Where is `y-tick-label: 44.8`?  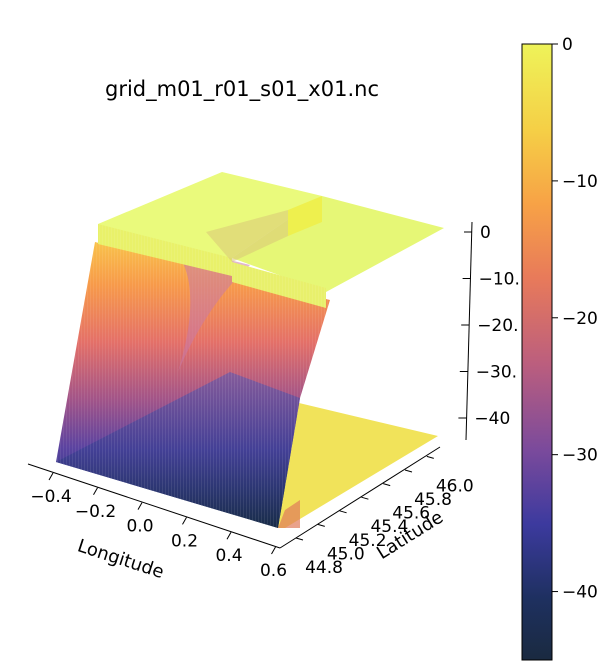 y-tick-label: 44.8 is located at coordinates (324, 568).